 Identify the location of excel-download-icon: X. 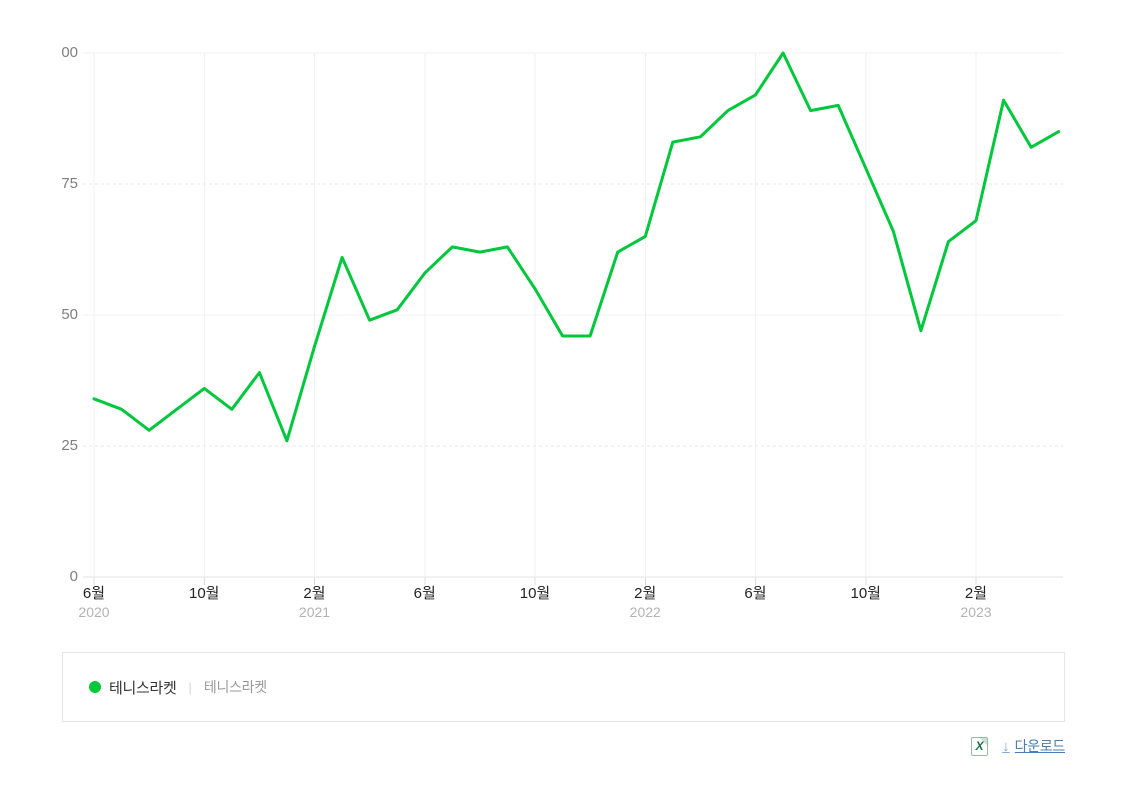
(980, 746).